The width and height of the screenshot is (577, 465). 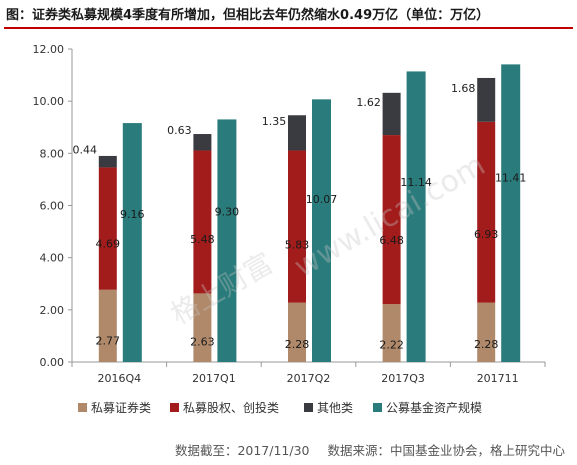 What do you see at coordinates (52, 362) in the screenshot?
I see `y-tick-label: 0.00` at bounding box center [52, 362].